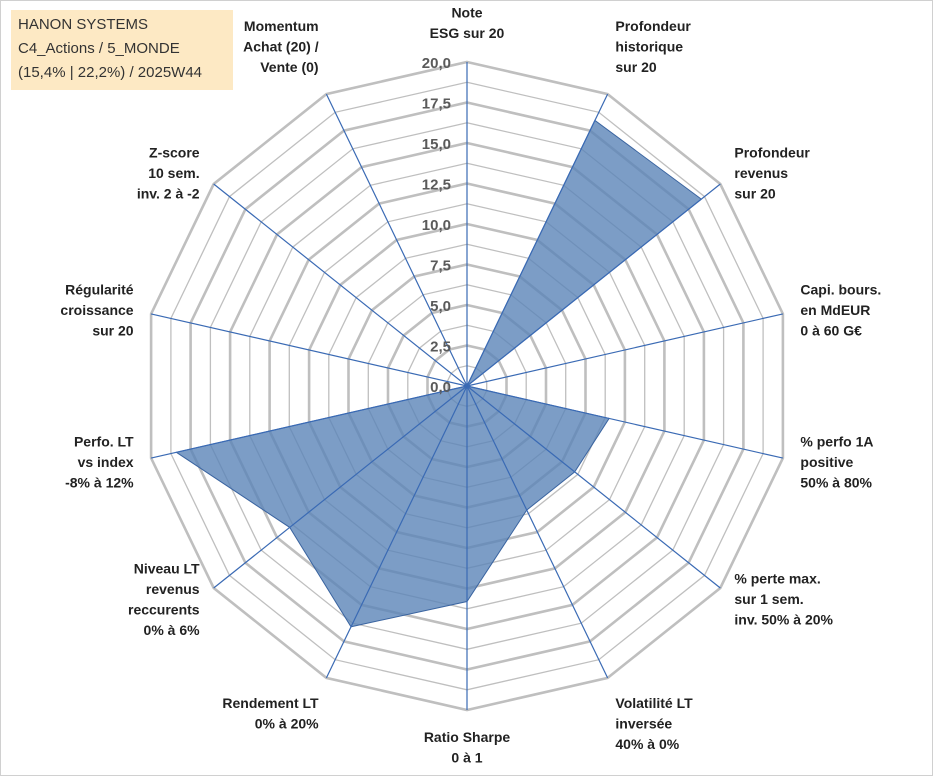  I want to click on axis-label: Capi. bours. en MdEUR 0 à 60 G€, so click(840, 309).